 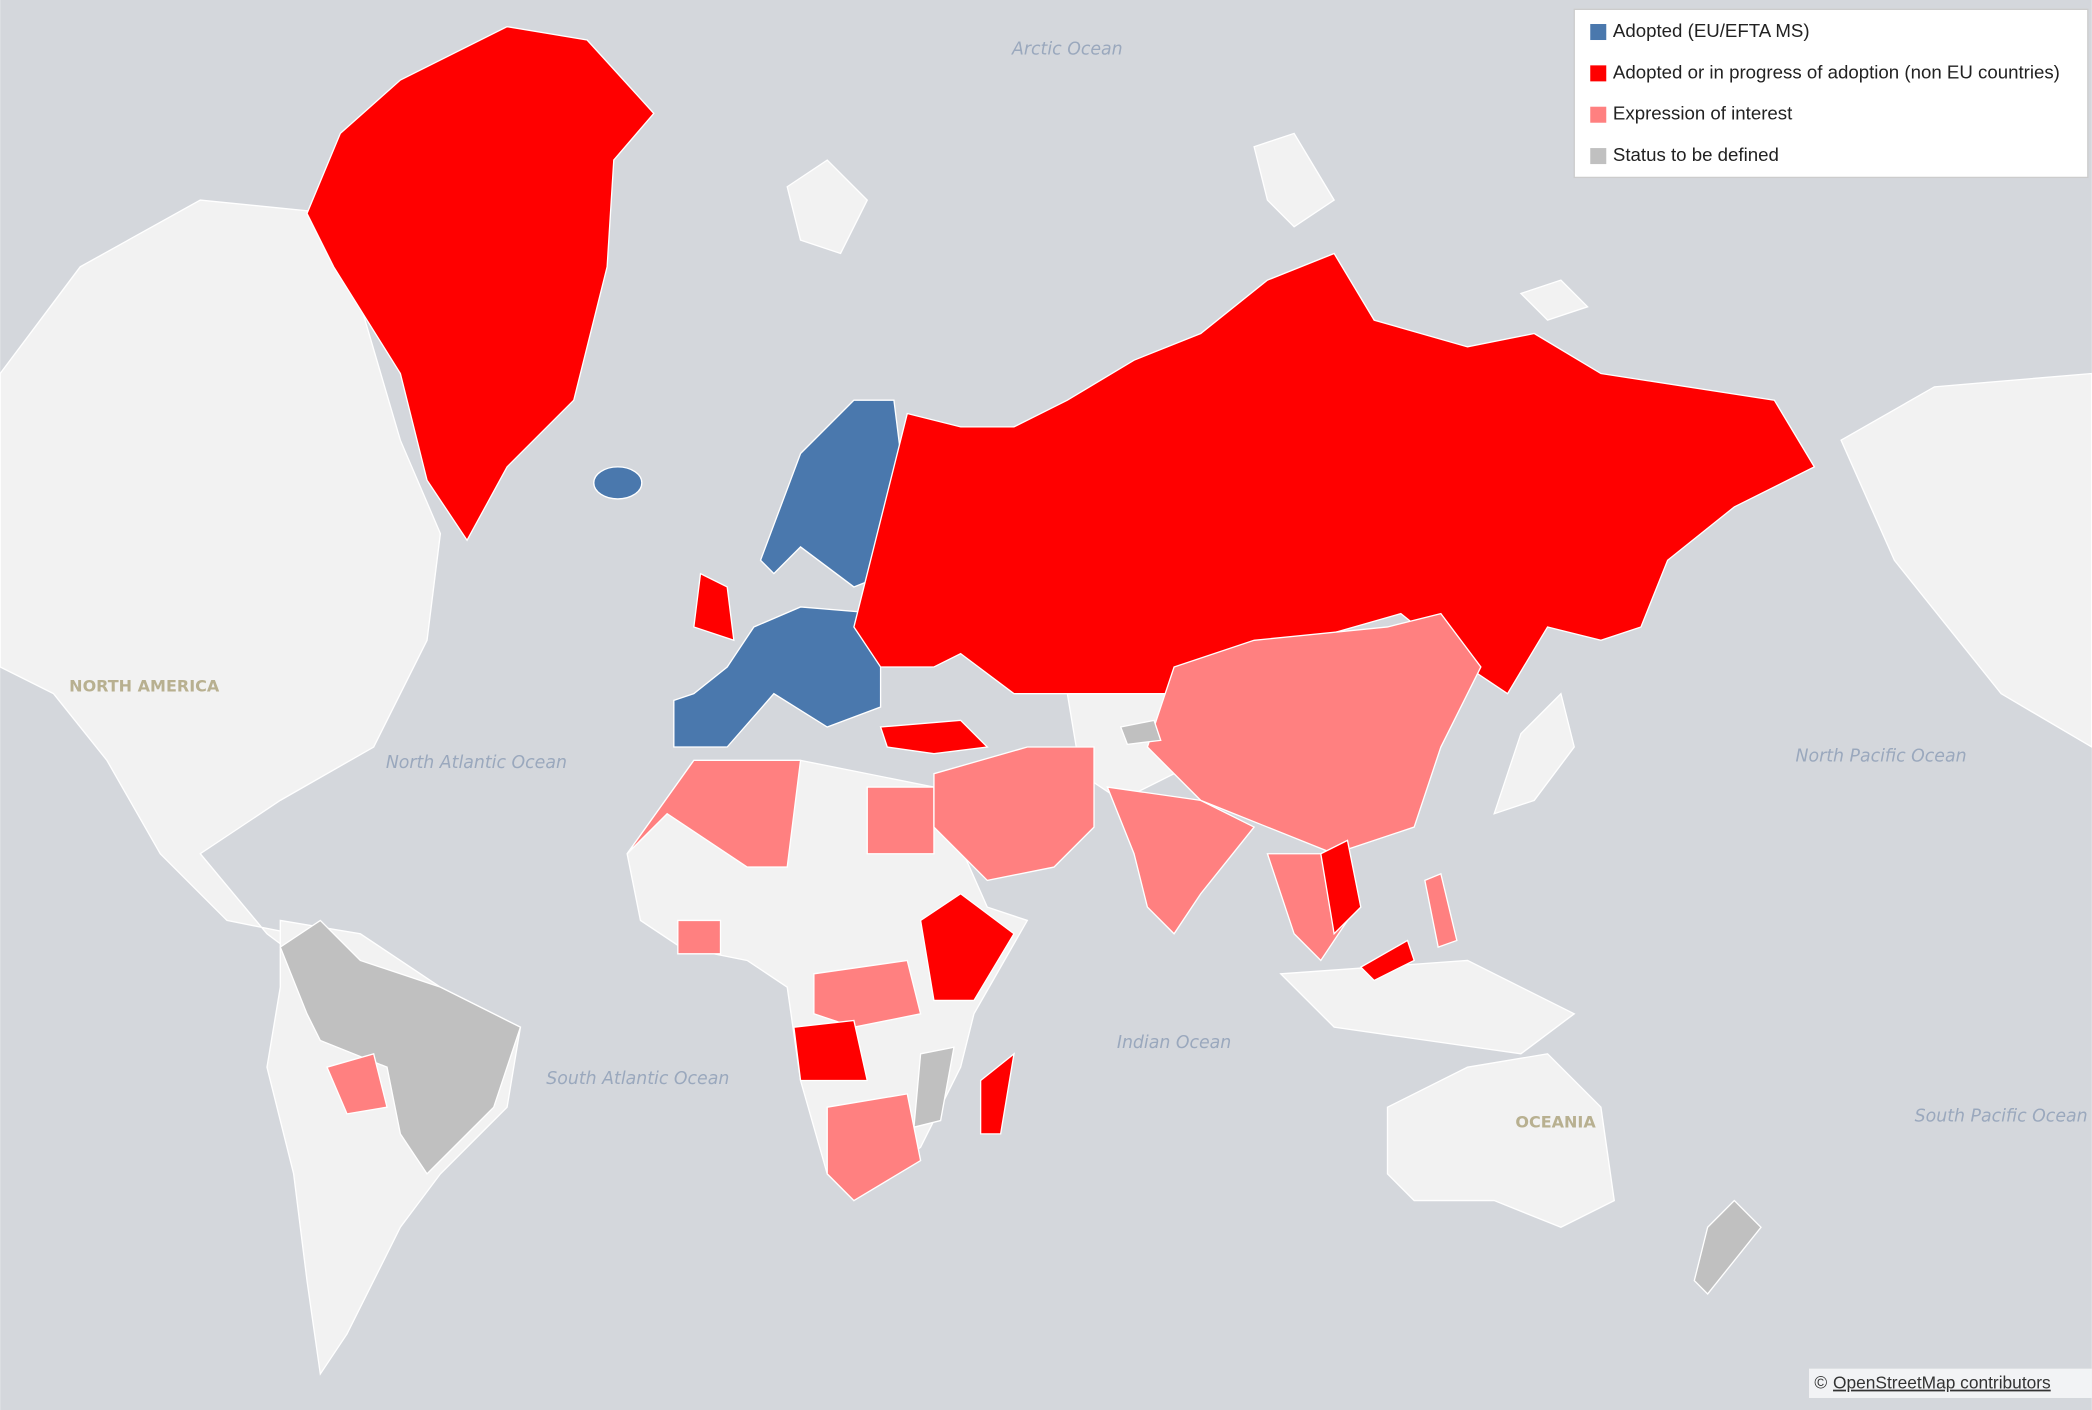 What do you see at coordinates (934, 1087) in the screenshot?
I see `mozambique` at bounding box center [934, 1087].